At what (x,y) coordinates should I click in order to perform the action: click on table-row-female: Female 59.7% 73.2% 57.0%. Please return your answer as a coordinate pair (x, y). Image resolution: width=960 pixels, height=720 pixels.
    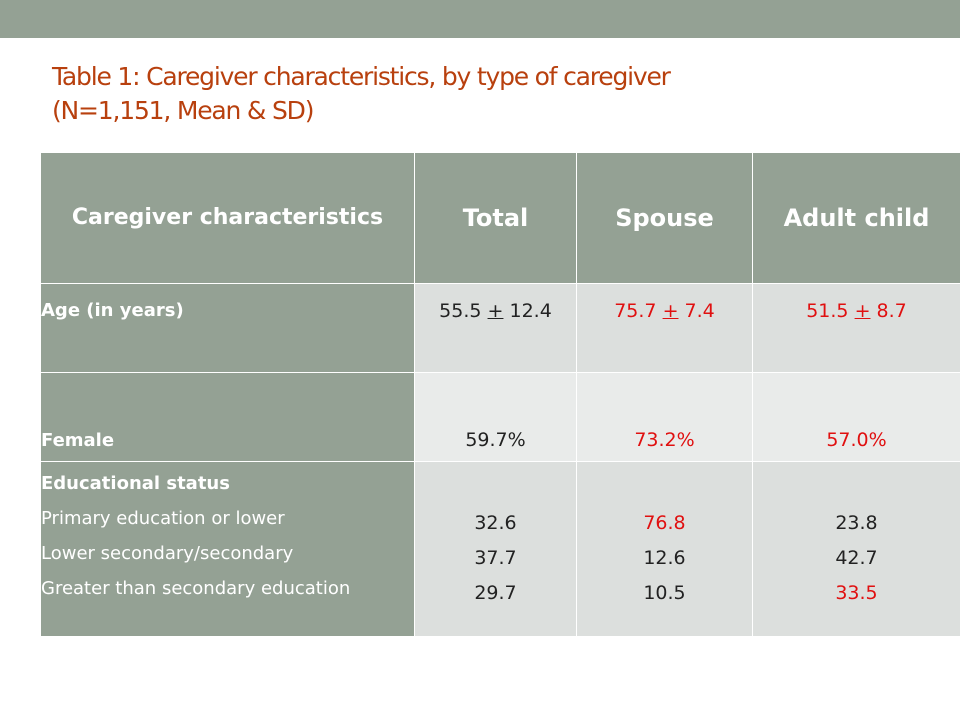
    Looking at the image, I should click on (500, 417).